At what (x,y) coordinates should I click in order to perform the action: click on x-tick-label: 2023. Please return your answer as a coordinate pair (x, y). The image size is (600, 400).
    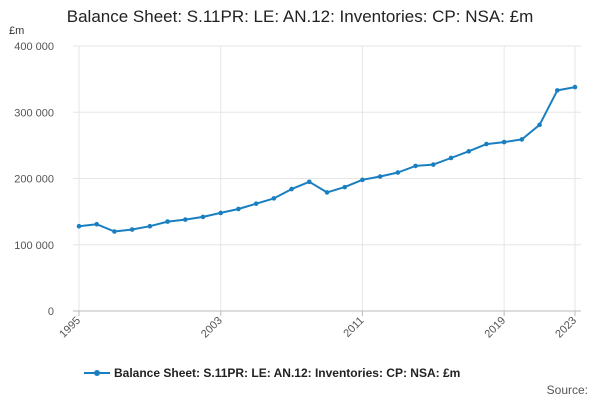
    Looking at the image, I should click on (566, 328).